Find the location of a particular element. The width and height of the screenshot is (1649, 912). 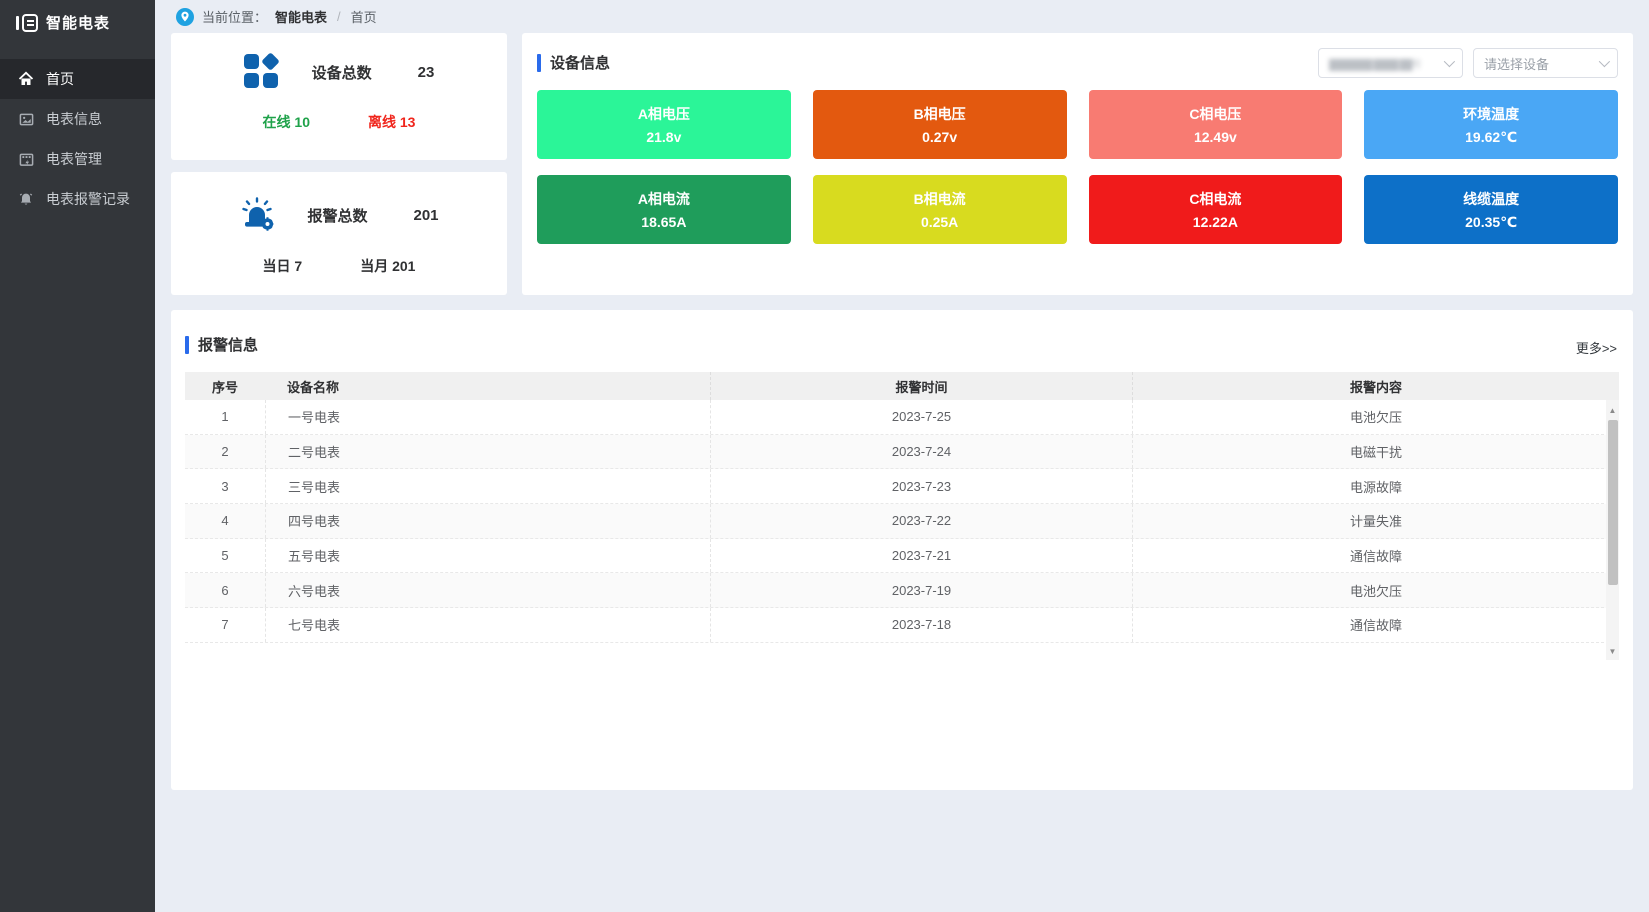

device-select: 请选择设备 is located at coordinates (1545, 63).